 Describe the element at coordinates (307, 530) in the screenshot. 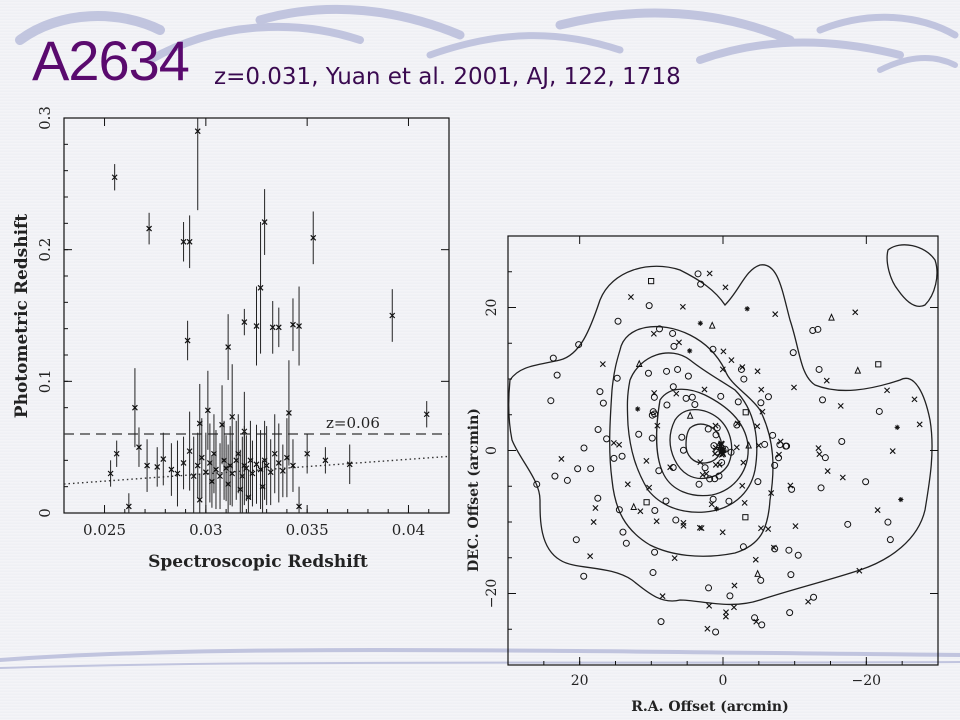

I see `x-tick-label: 0.035` at that location.